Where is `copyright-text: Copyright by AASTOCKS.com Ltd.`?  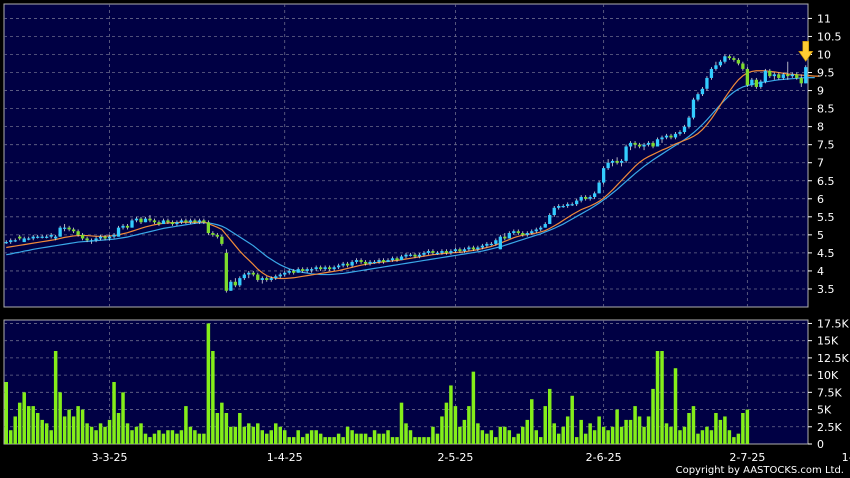
copyright-text: Copyright by AASTOCKS.com Ltd. is located at coordinates (759, 470).